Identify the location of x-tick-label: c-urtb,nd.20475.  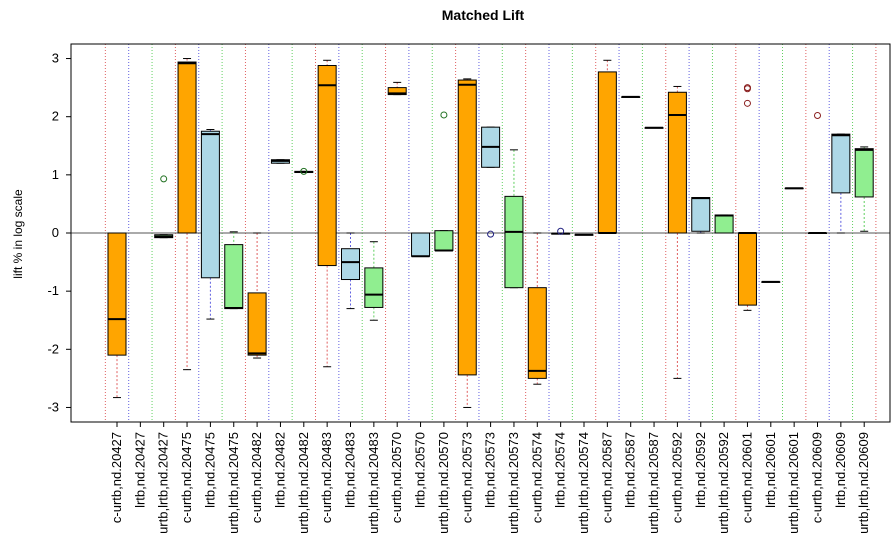
(186, 477).